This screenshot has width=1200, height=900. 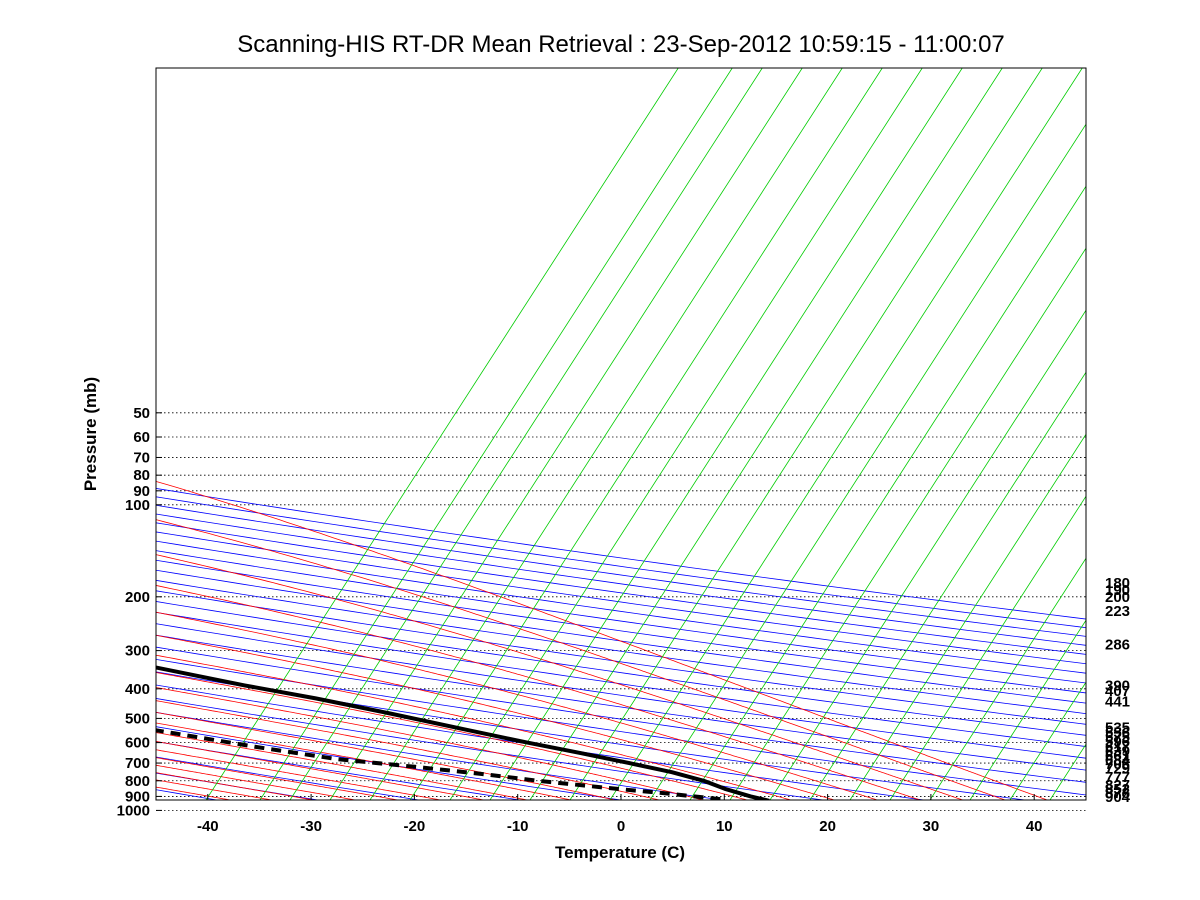 What do you see at coordinates (141, 457) in the screenshot?
I see `y-tick-label: 70` at bounding box center [141, 457].